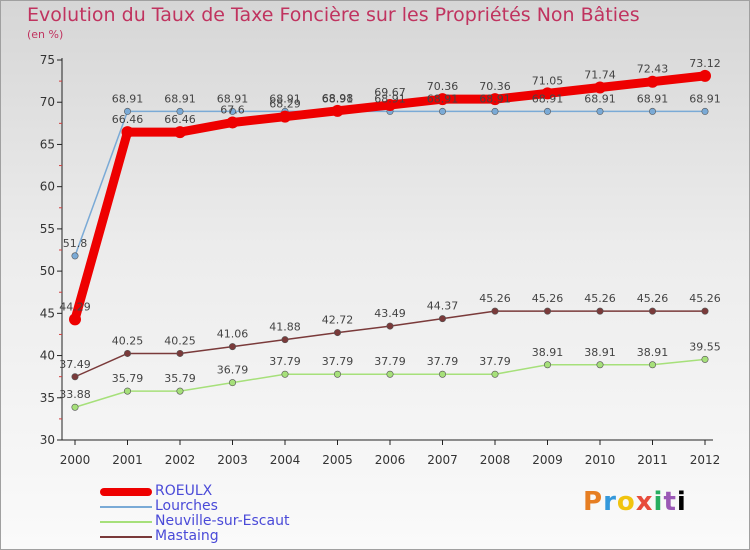 This screenshot has height=550, width=750. Describe the element at coordinates (705, 63) in the screenshot. I see `data-label: 73.12` at that location.